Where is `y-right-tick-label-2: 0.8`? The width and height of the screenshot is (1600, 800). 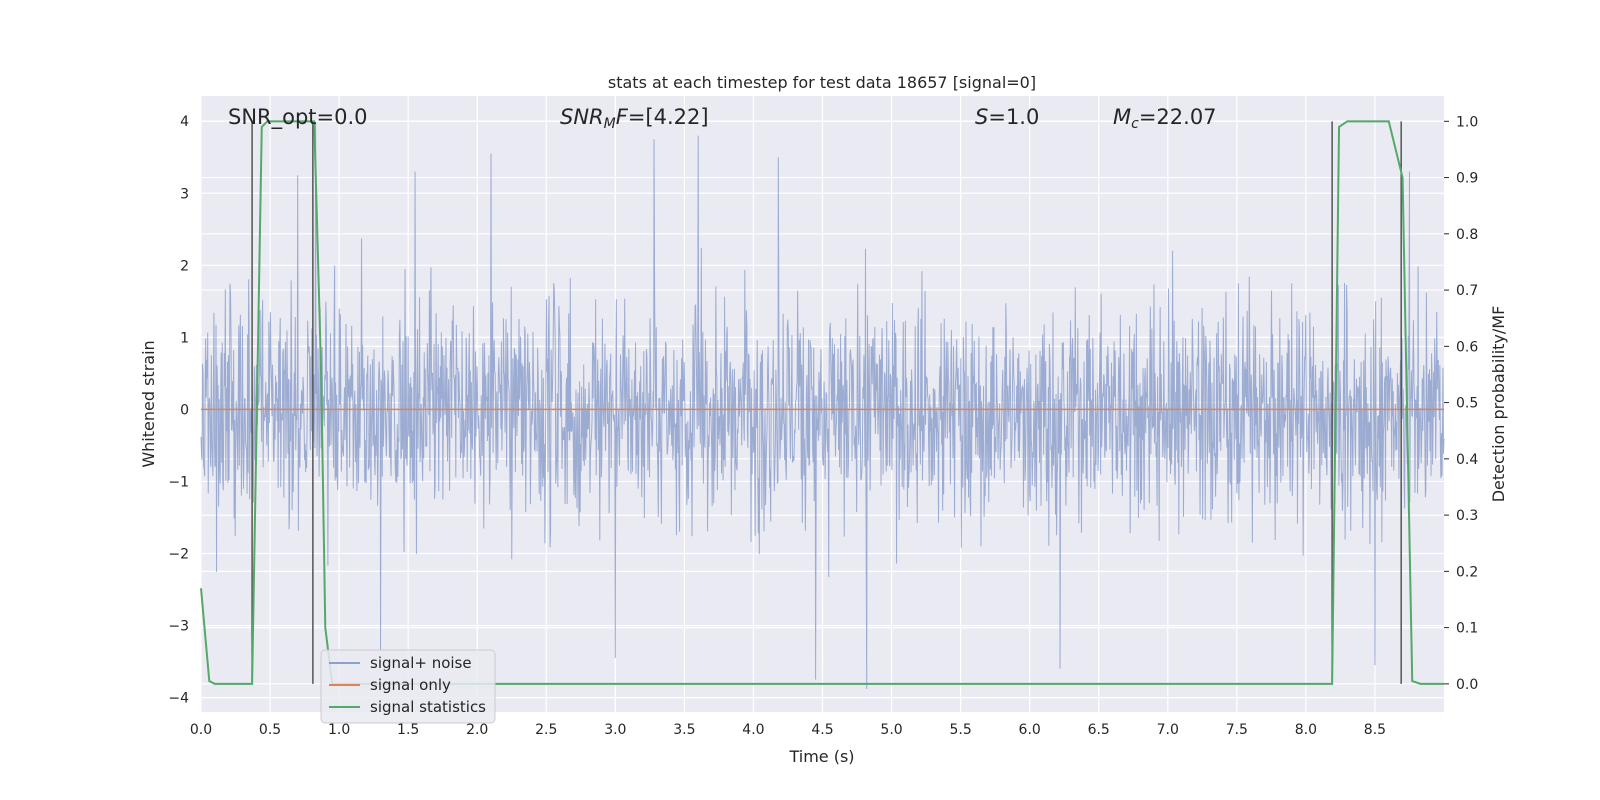
y-right-tick-label-2: 0.8 is located at coordinates (1467, 235).